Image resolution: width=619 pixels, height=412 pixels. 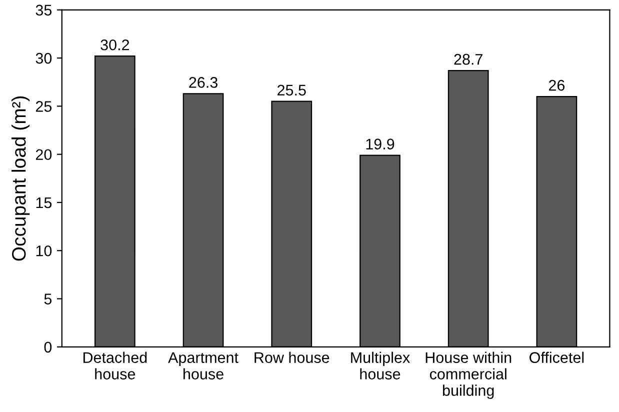 What do you see at coordinates (380, 144) in the screenshot?
I see `data-label: 19.9` at bounding box center [380, 144].